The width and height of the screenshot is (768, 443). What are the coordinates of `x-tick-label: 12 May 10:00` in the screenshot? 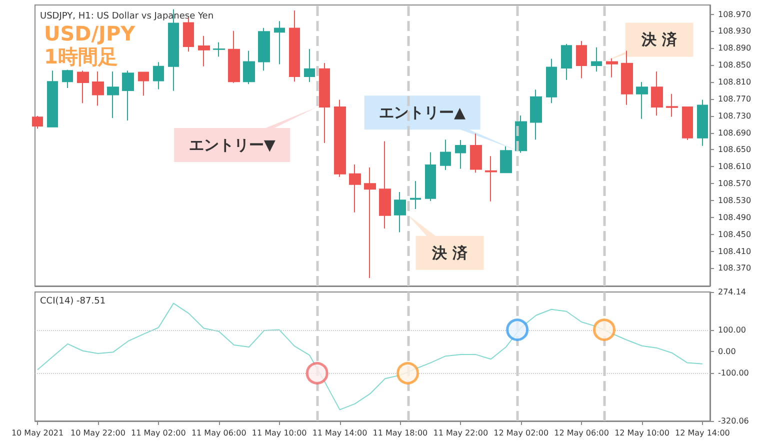 It's located at (642, 433).